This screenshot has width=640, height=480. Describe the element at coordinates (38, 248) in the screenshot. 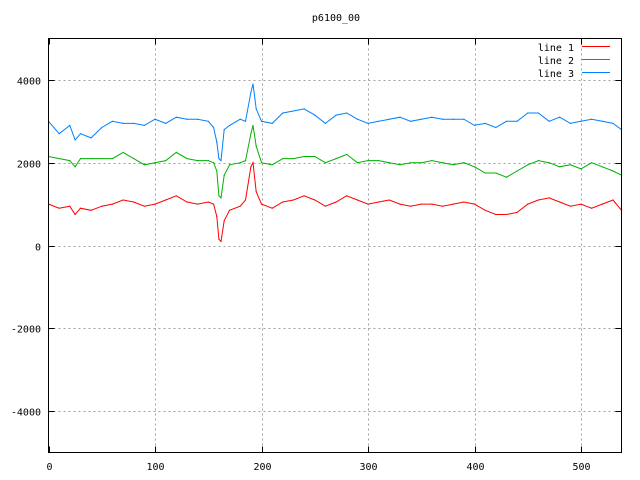

I see `y-tick-label: 0` at that location.